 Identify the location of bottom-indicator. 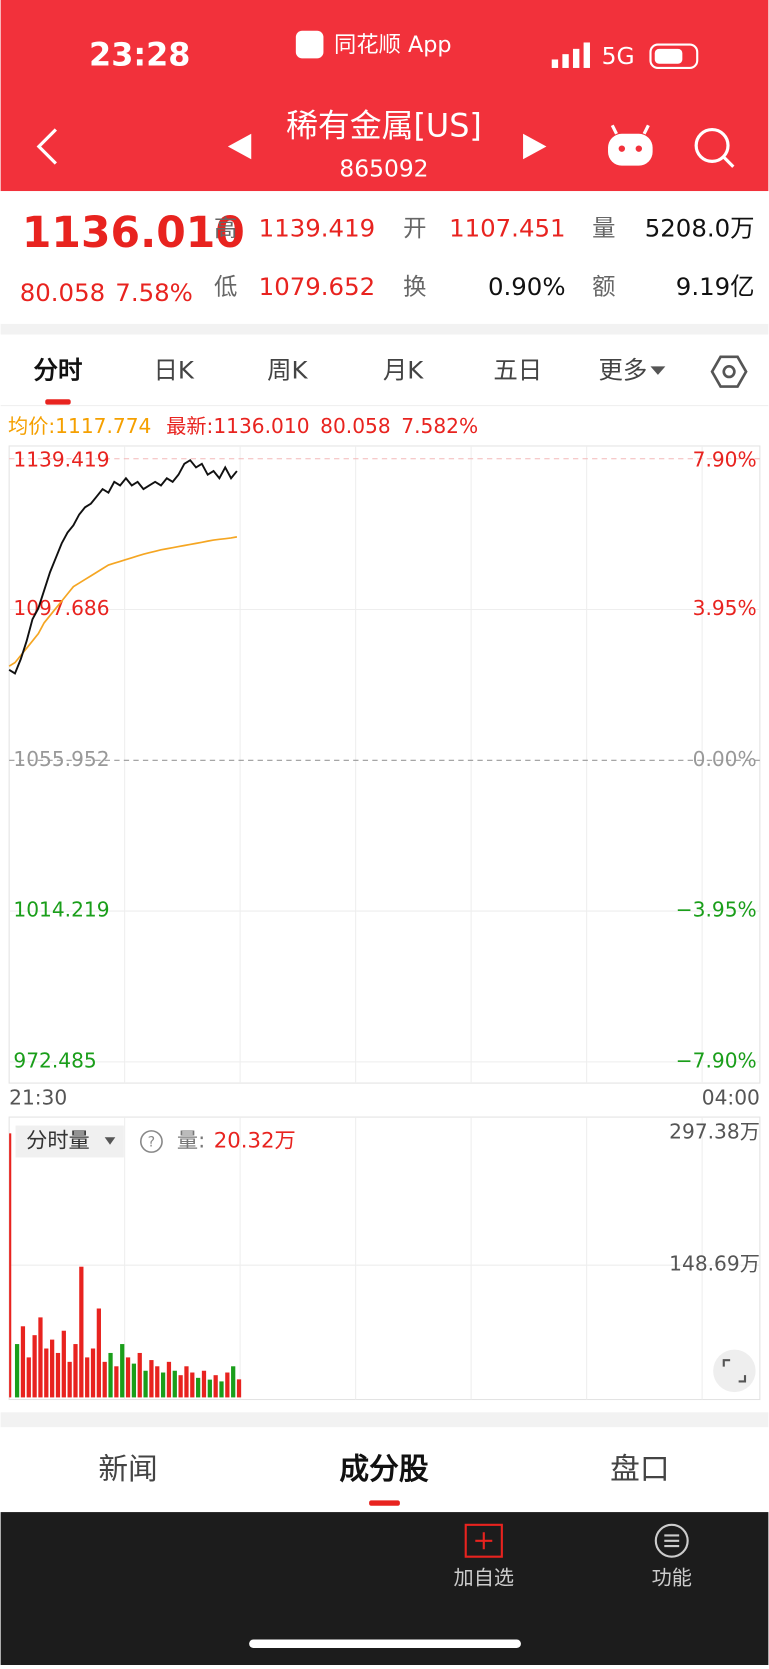
(384, 1503).